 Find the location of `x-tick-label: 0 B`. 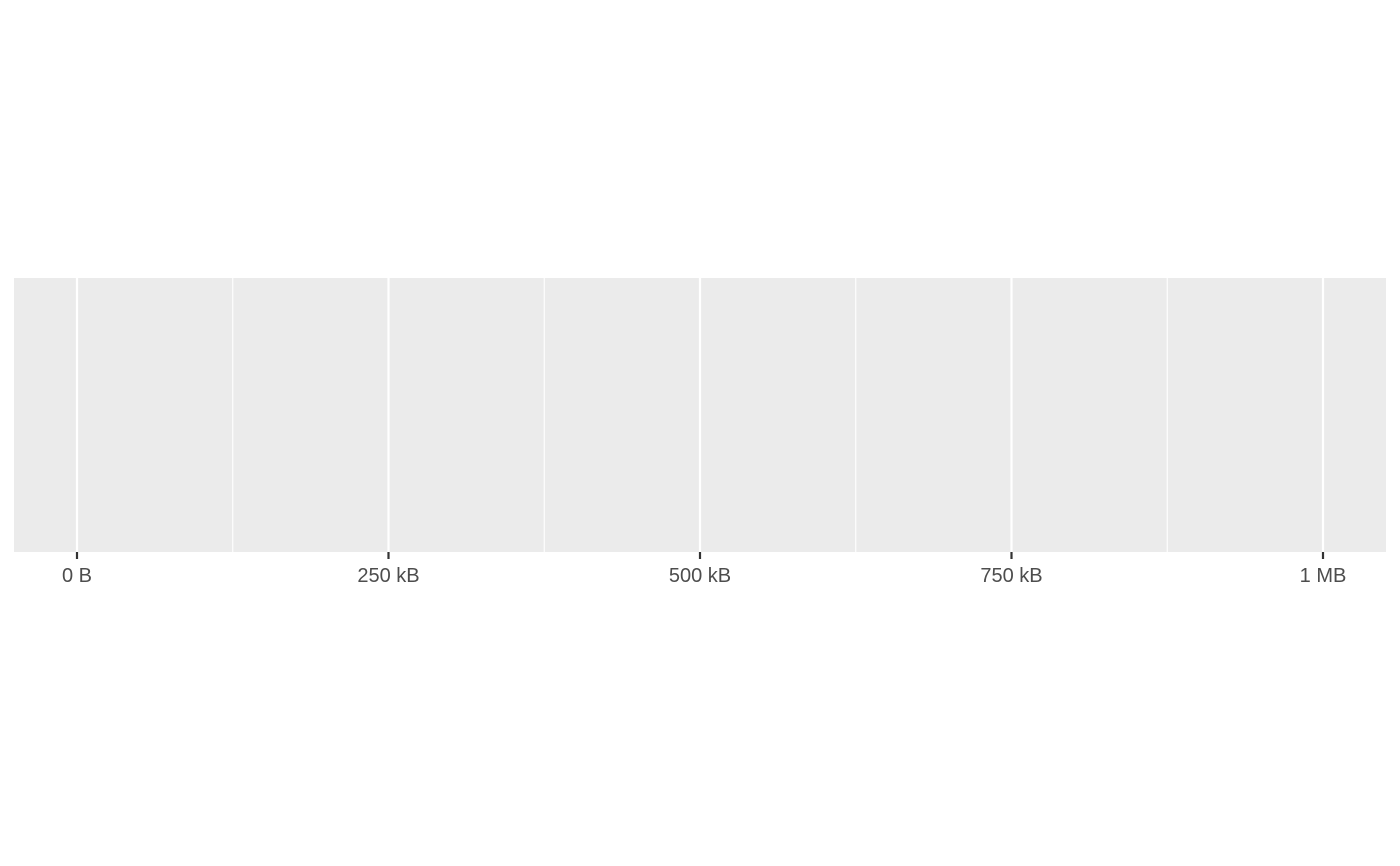

x-tick-label: 0 B is located at coordinates (77, 576).